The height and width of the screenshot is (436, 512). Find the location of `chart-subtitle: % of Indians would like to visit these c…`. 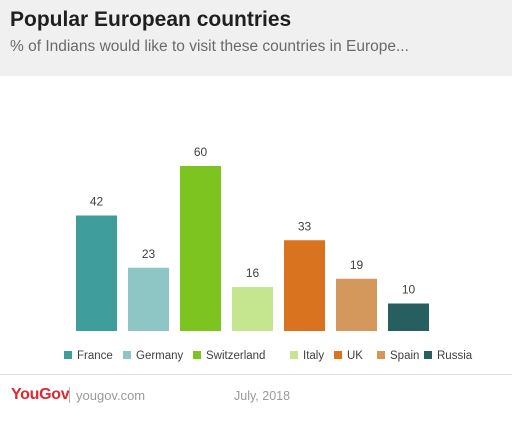

chart-subtitle: % of Indians would like to visit these c… is located at coordinates (209, 46).